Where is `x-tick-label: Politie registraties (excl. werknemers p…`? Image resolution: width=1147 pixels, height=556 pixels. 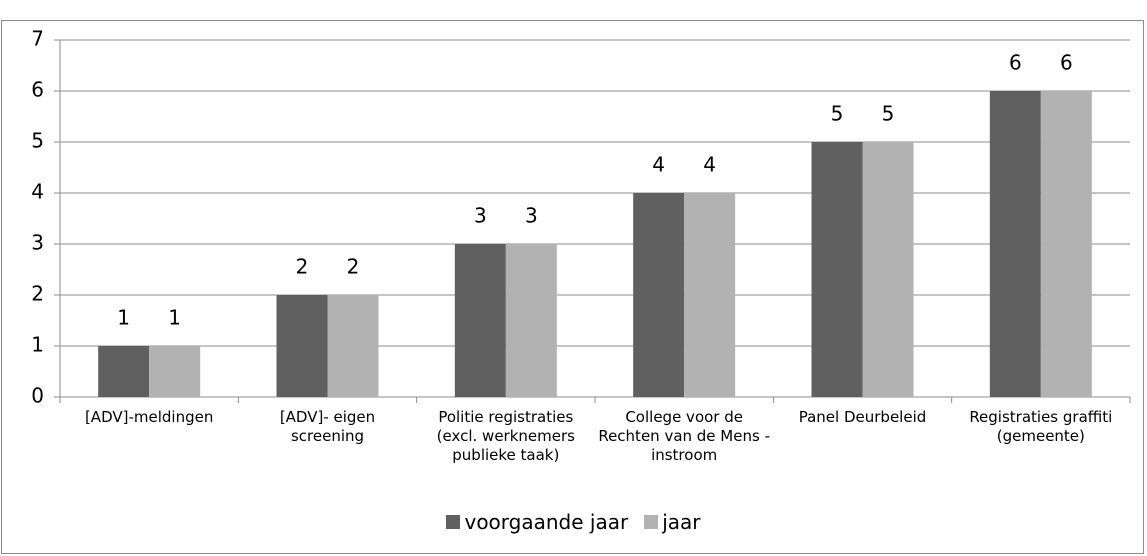 x-tick-label: Politie registraties (excl. werknemers p… is located at coordinates (505, 436).